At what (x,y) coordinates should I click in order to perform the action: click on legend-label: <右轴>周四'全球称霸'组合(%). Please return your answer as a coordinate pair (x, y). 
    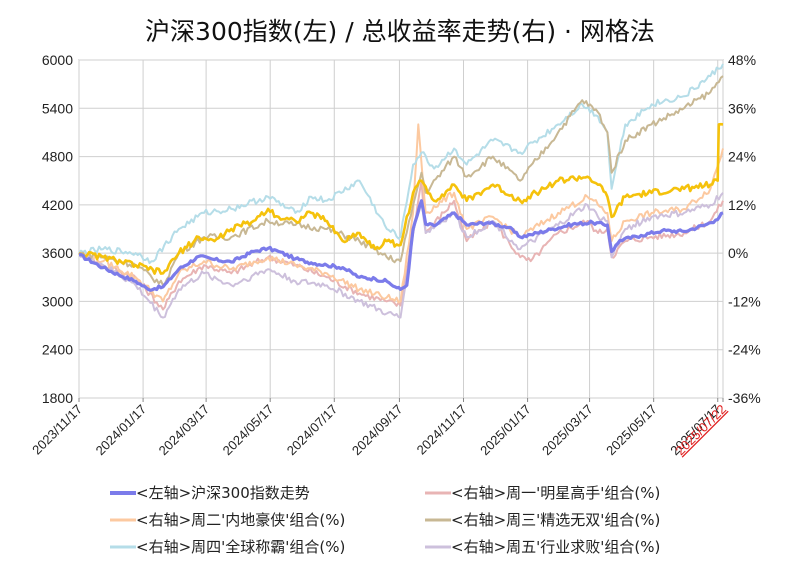
    Looking at the image, I should click on (240, 547).